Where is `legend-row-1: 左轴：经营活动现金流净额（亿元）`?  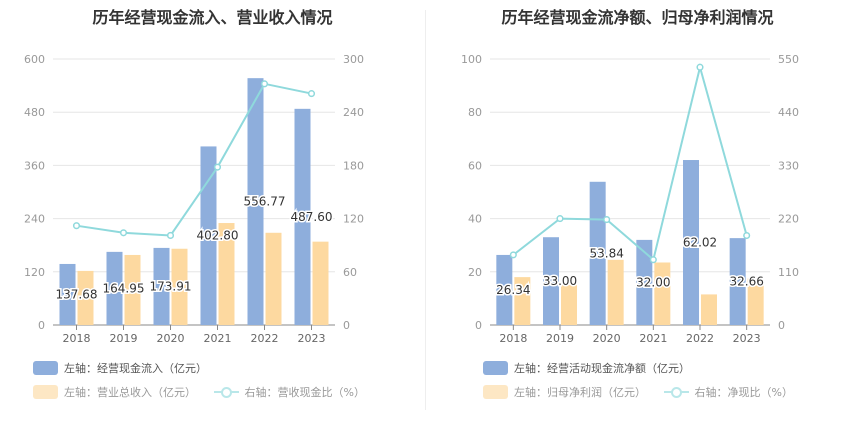
legend-row-1: 左轴：经营活动现金流净额（亿元） is located at coordinates (593, 369).